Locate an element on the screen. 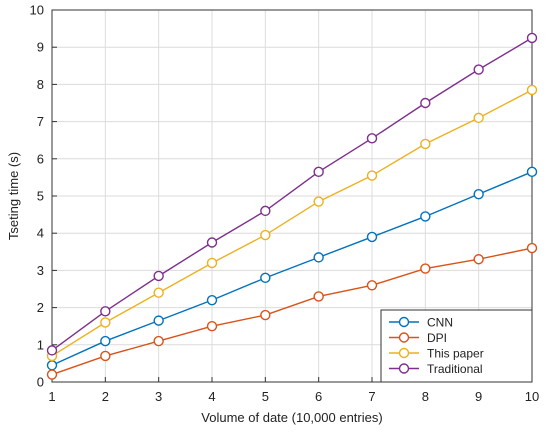 This screenshot has height=435, width=550. legend-item: Traditional is located at coordinates (436, 369).